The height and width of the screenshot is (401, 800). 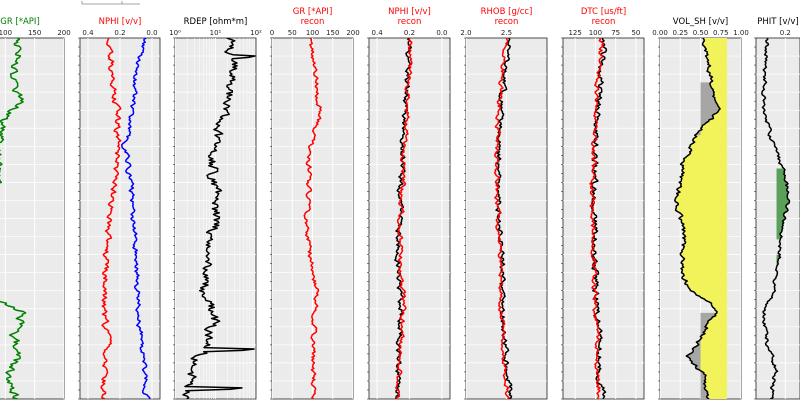 I want to click on track-title: RDEP [ohm*m], so click(x=216, y=22).